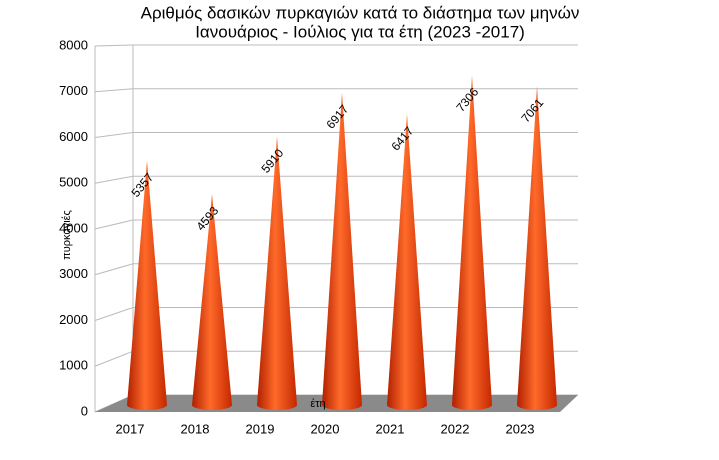 This screenshot has height=460, width=719. Describe the element at coordinates (467, 100) in the screenshot. I see `value-label: 7306` at that location.